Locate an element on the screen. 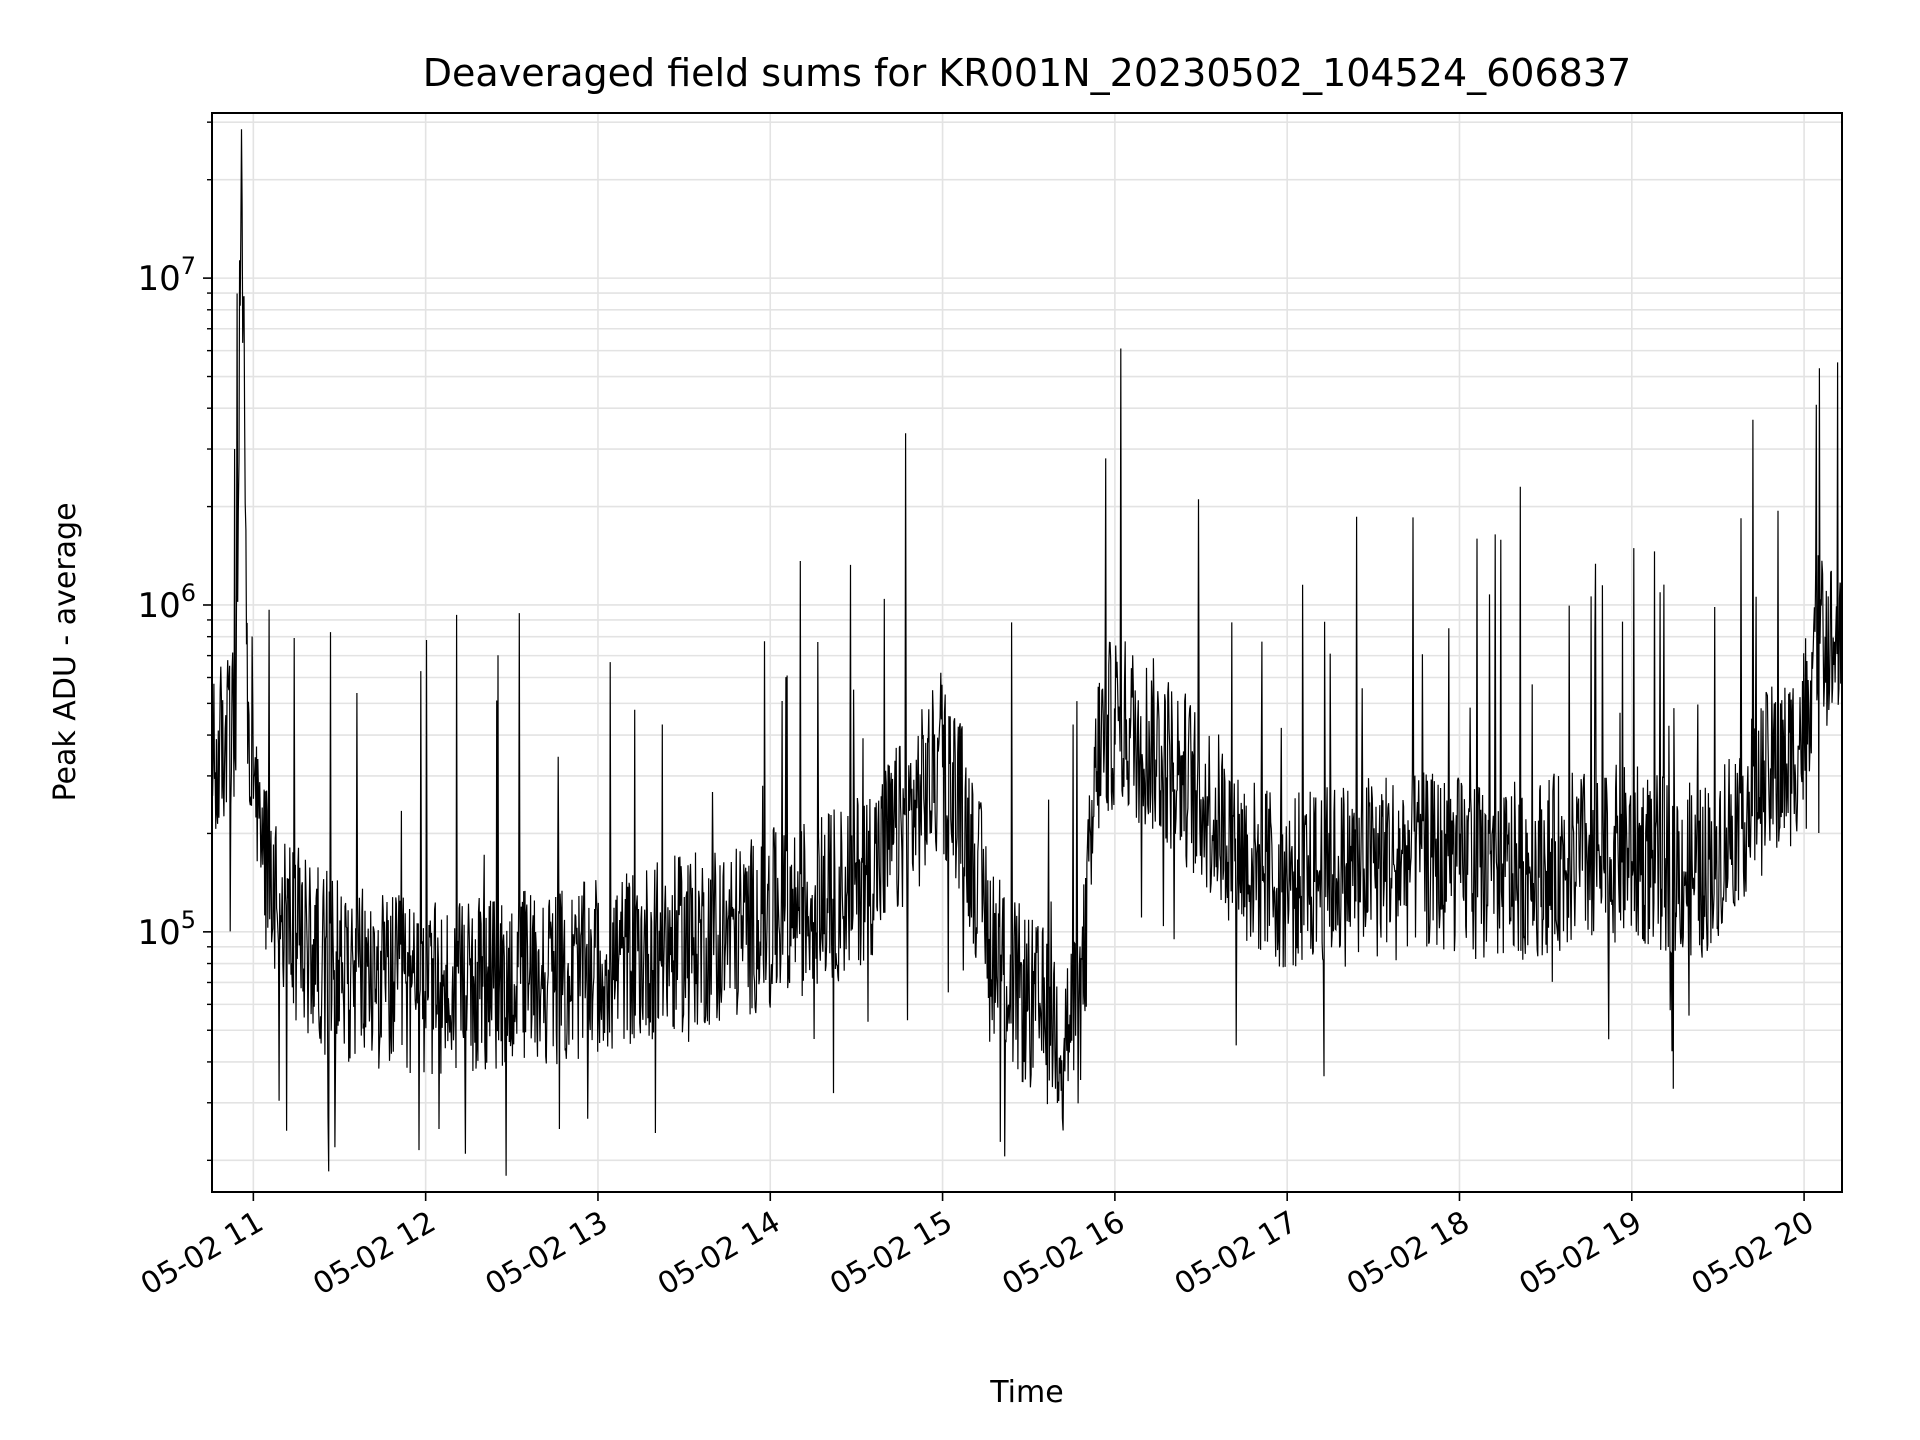  y-axis: 10⁵ 10⁶ 10⁷ is located at coordinates (174, 641).